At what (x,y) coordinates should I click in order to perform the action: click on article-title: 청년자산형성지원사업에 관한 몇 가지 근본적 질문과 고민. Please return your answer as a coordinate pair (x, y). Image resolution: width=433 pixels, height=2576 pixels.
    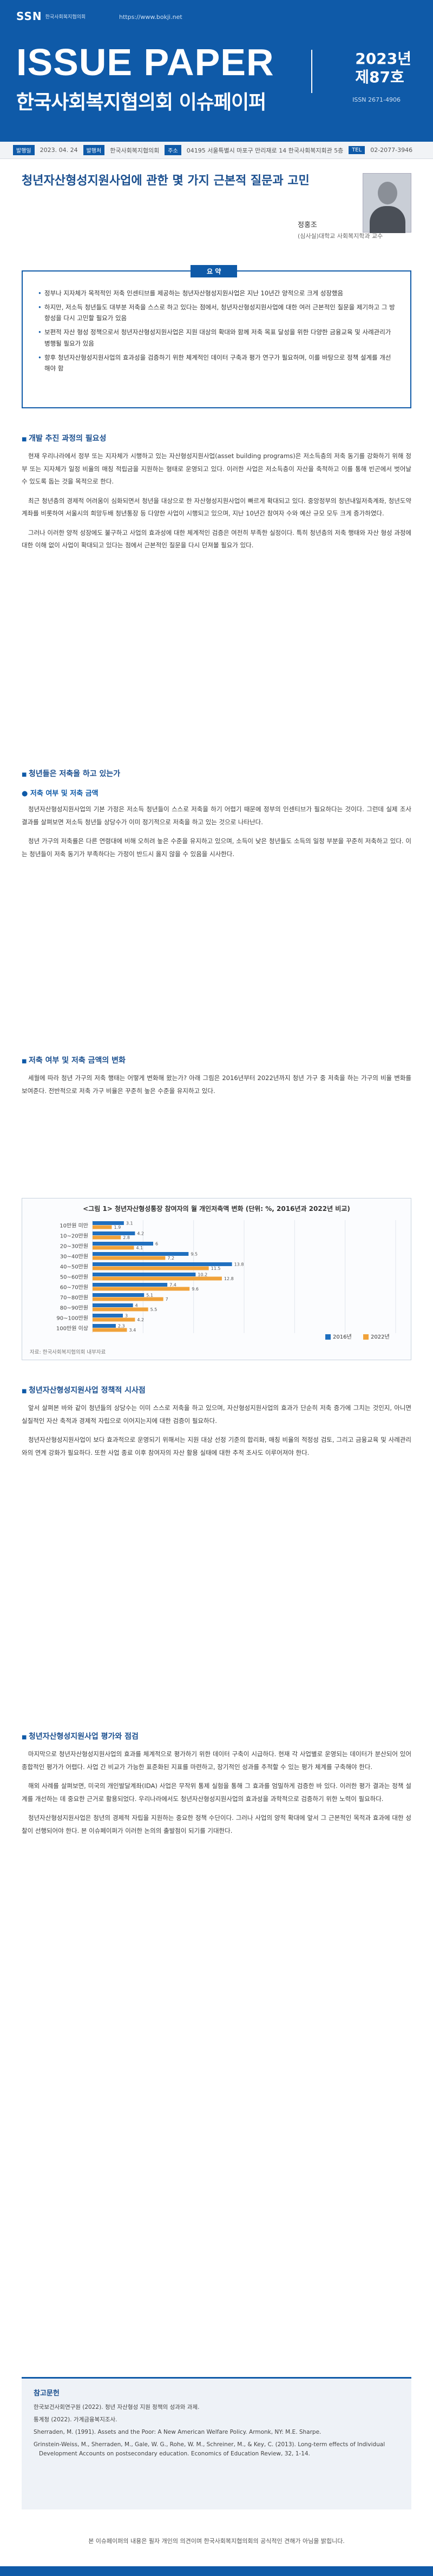
    Looking at the image, I should click on (166, 181).